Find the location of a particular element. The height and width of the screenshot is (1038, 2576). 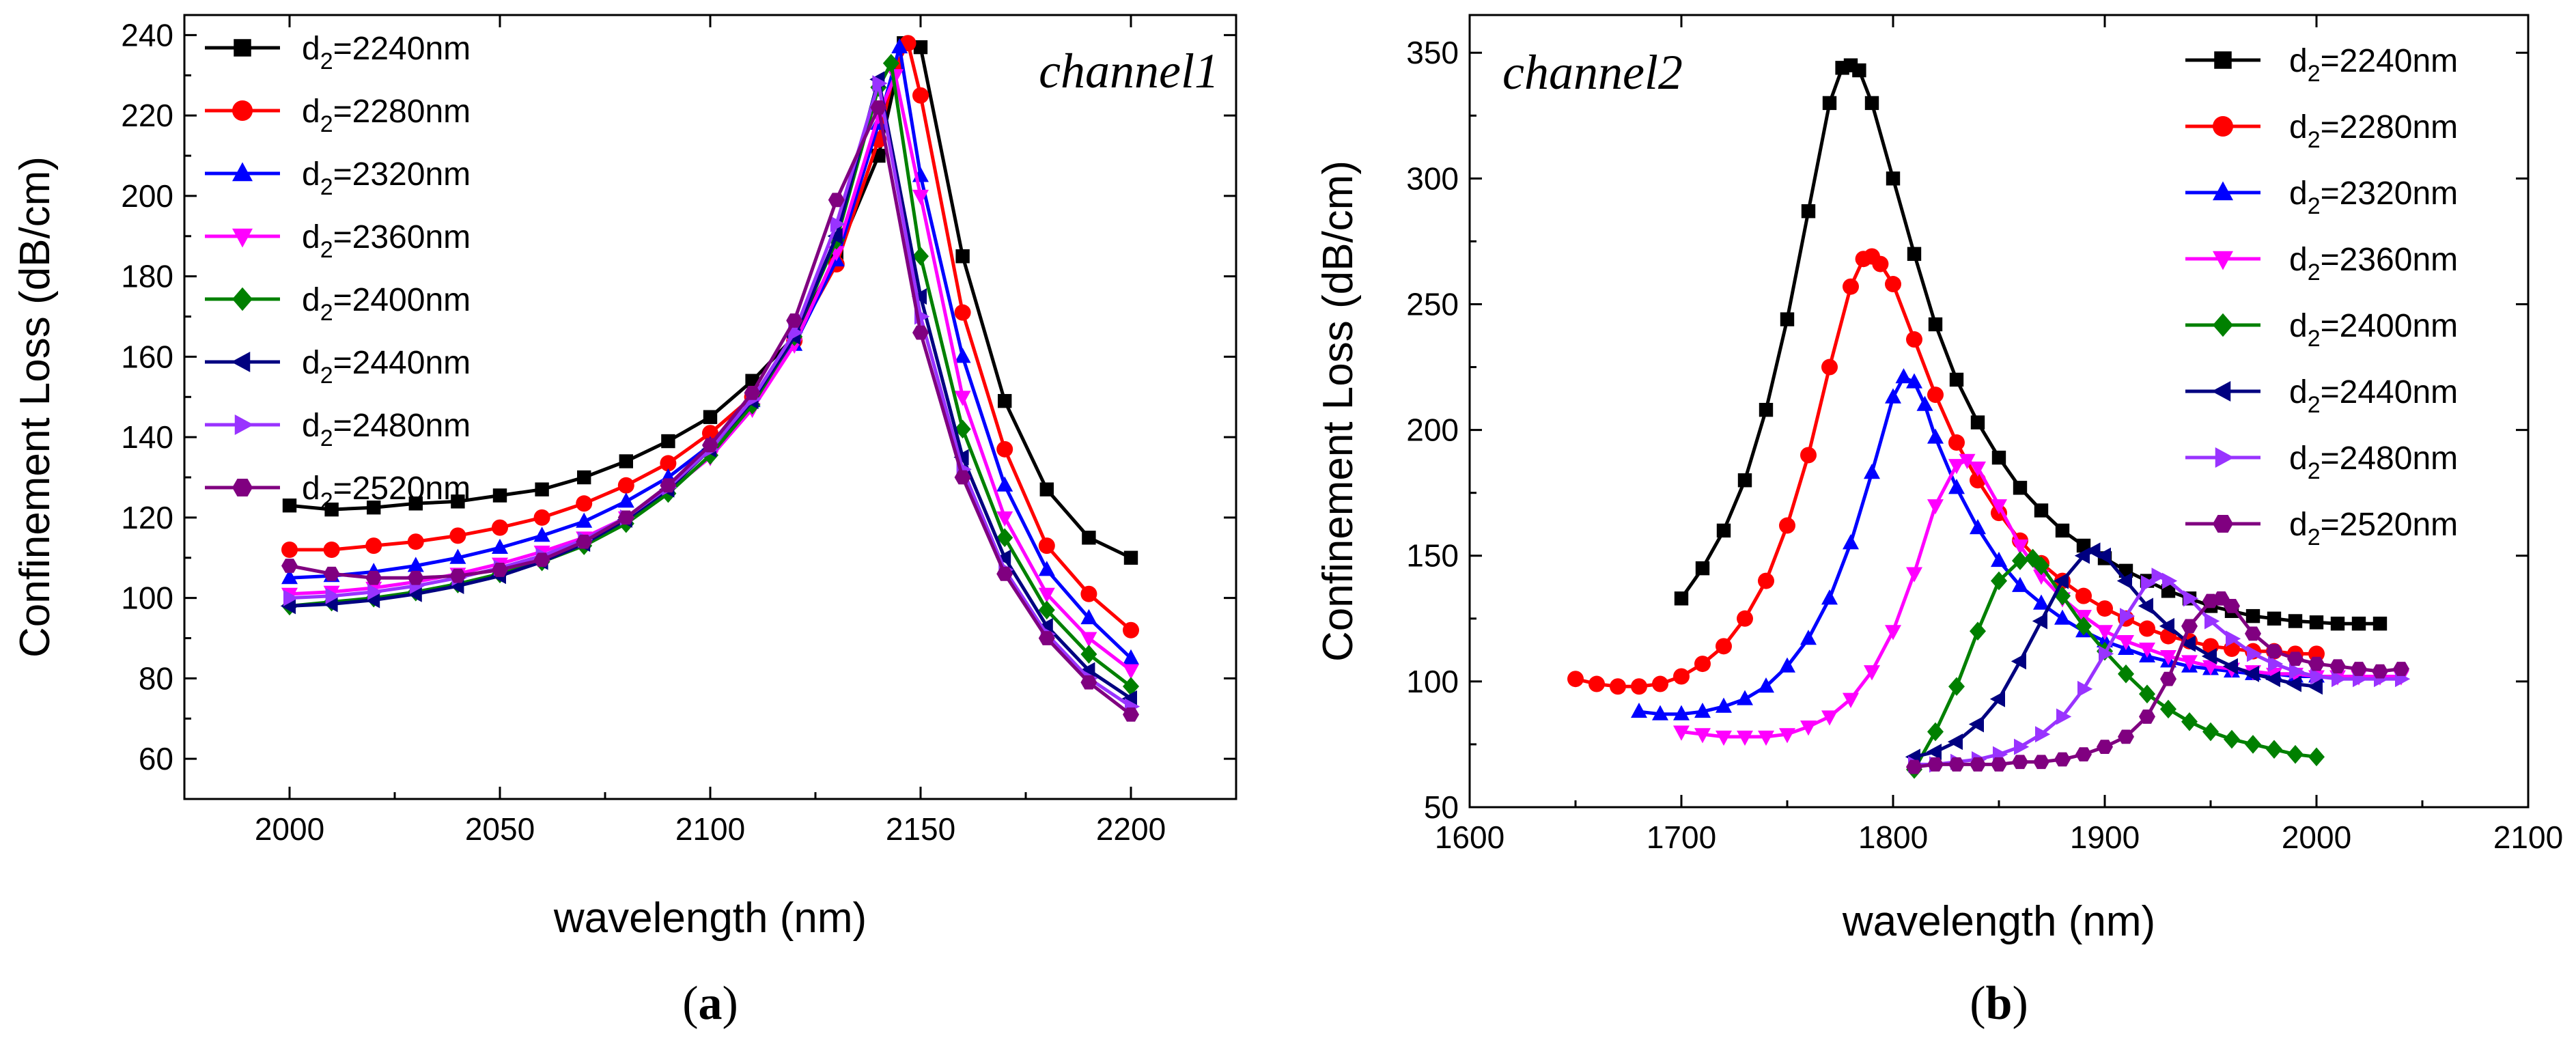

y-tick-label: 80 is located at coordinates (156, 678).